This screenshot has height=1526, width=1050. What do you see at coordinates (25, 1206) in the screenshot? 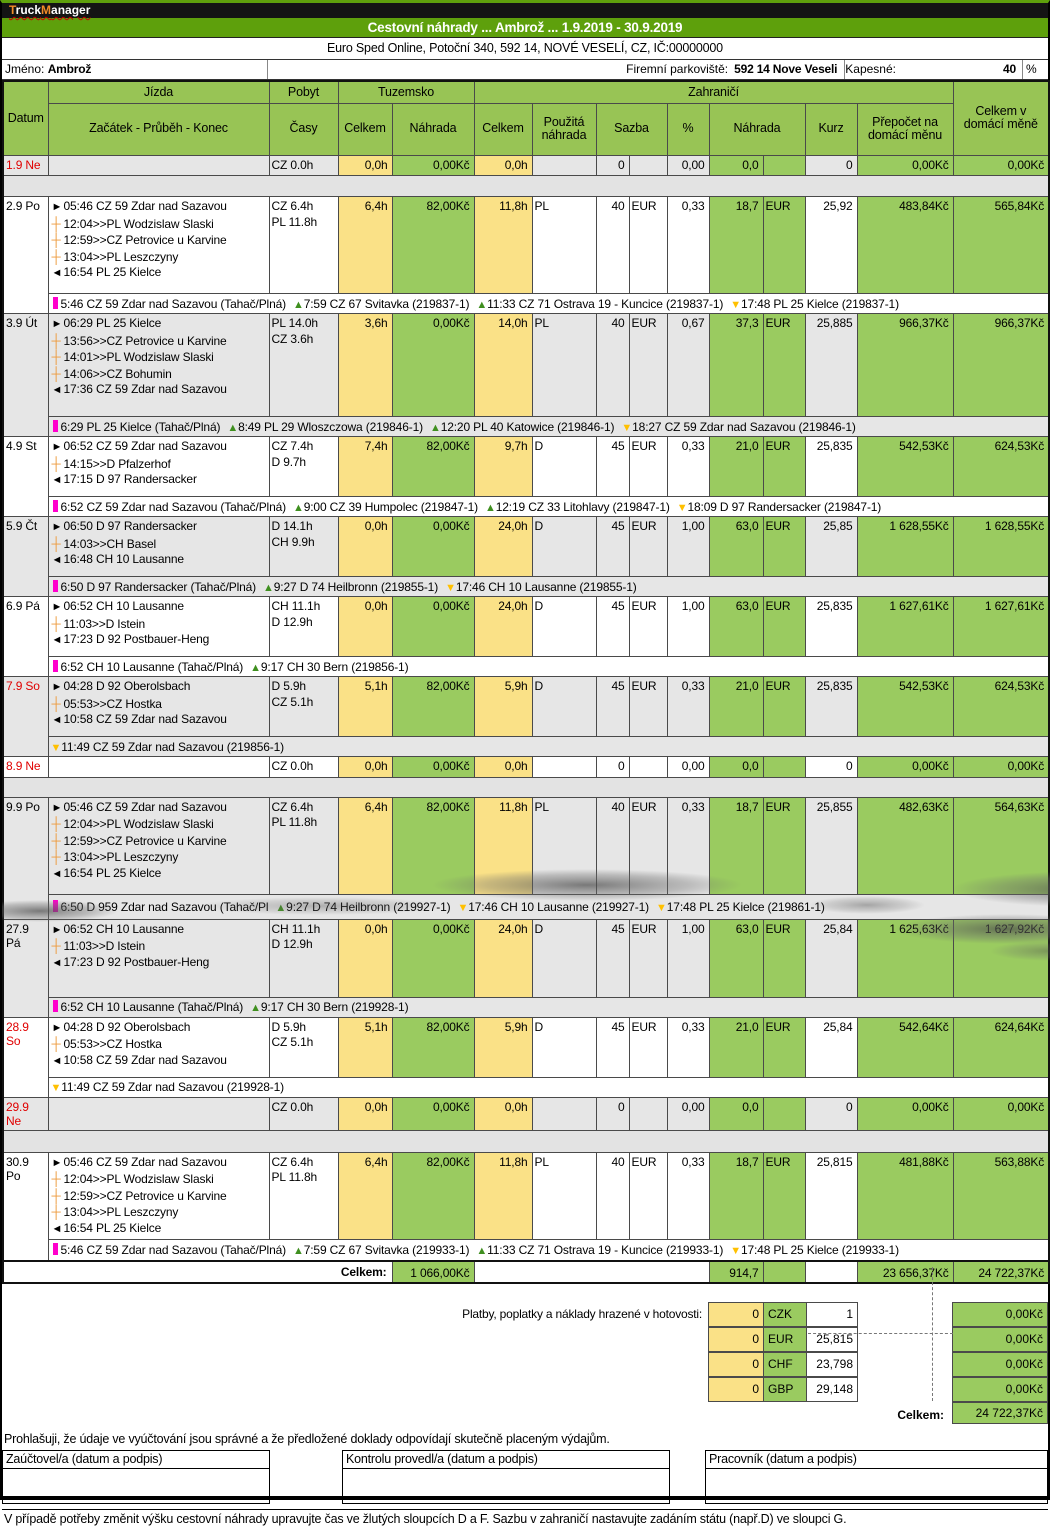
I see `cell-date: 30.9 Po` at bounding box center [25, 1206].